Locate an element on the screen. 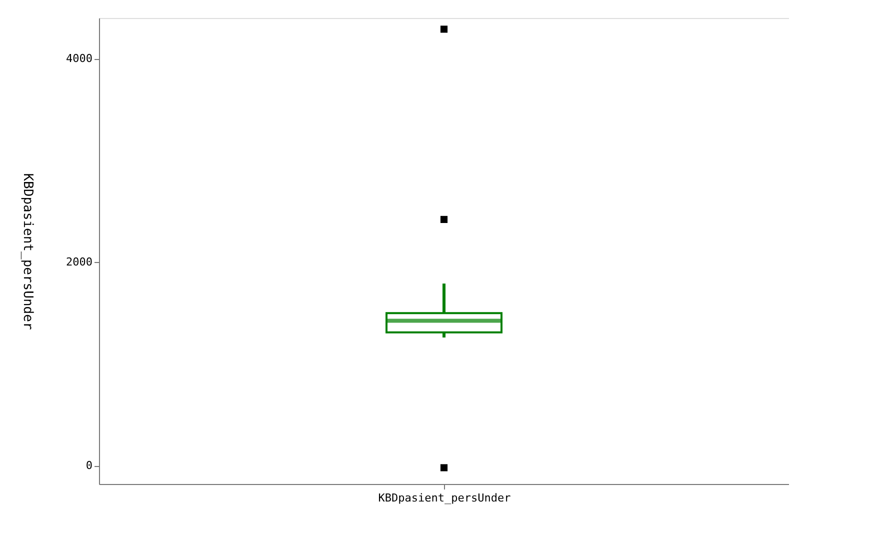 This screenshot has width=878, height=545. y-axis-title: KBDpasient_persUnder is located at coordinates (28, 251).